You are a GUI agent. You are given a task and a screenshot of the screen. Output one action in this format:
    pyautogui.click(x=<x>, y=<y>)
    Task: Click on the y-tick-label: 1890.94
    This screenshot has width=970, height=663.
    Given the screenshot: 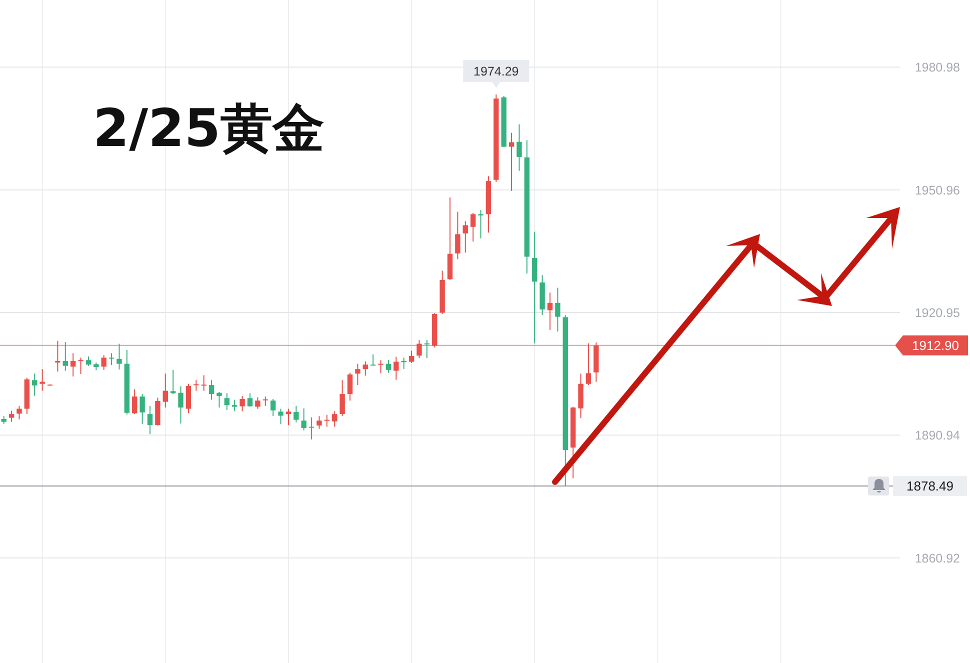 What is the action you would take?
    pyautogui.click(x=937, y=435)
    